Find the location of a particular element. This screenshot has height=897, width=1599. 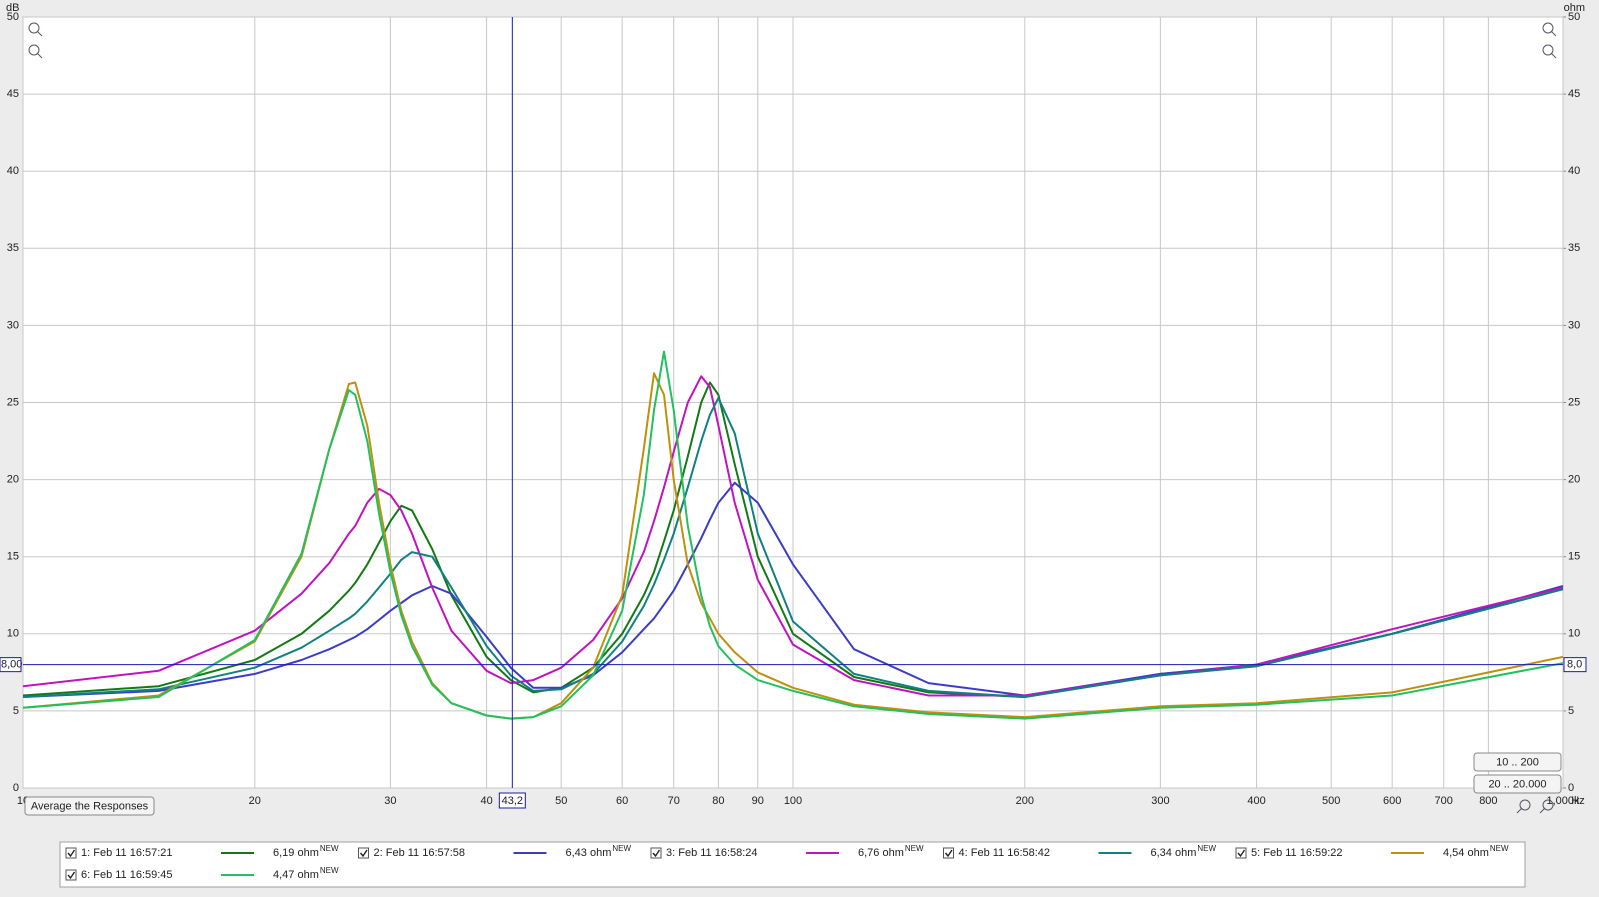

x-tick-label: 70 is located at coordinates (674, 801).